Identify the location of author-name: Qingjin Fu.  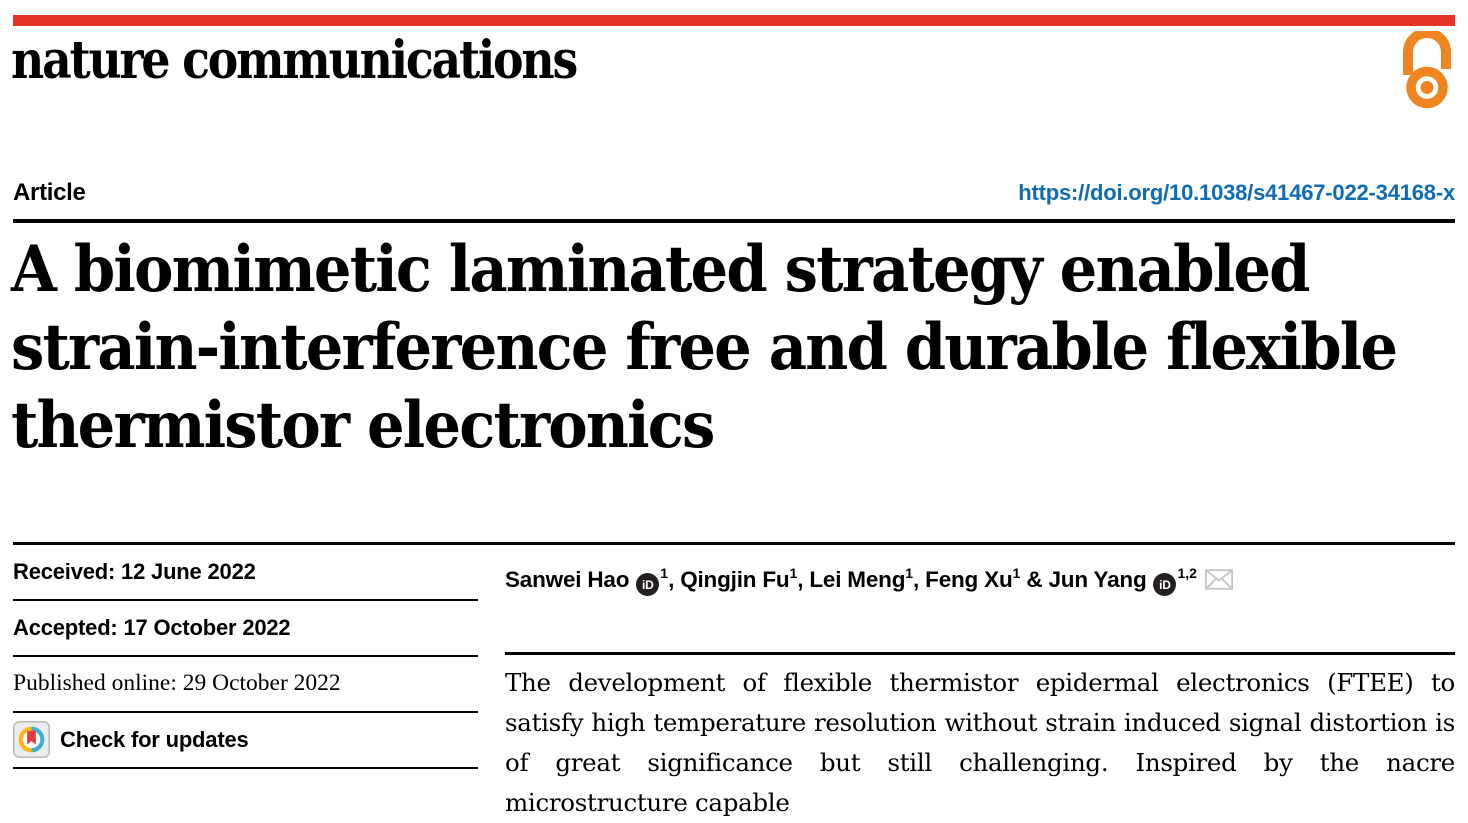
(735, 579).